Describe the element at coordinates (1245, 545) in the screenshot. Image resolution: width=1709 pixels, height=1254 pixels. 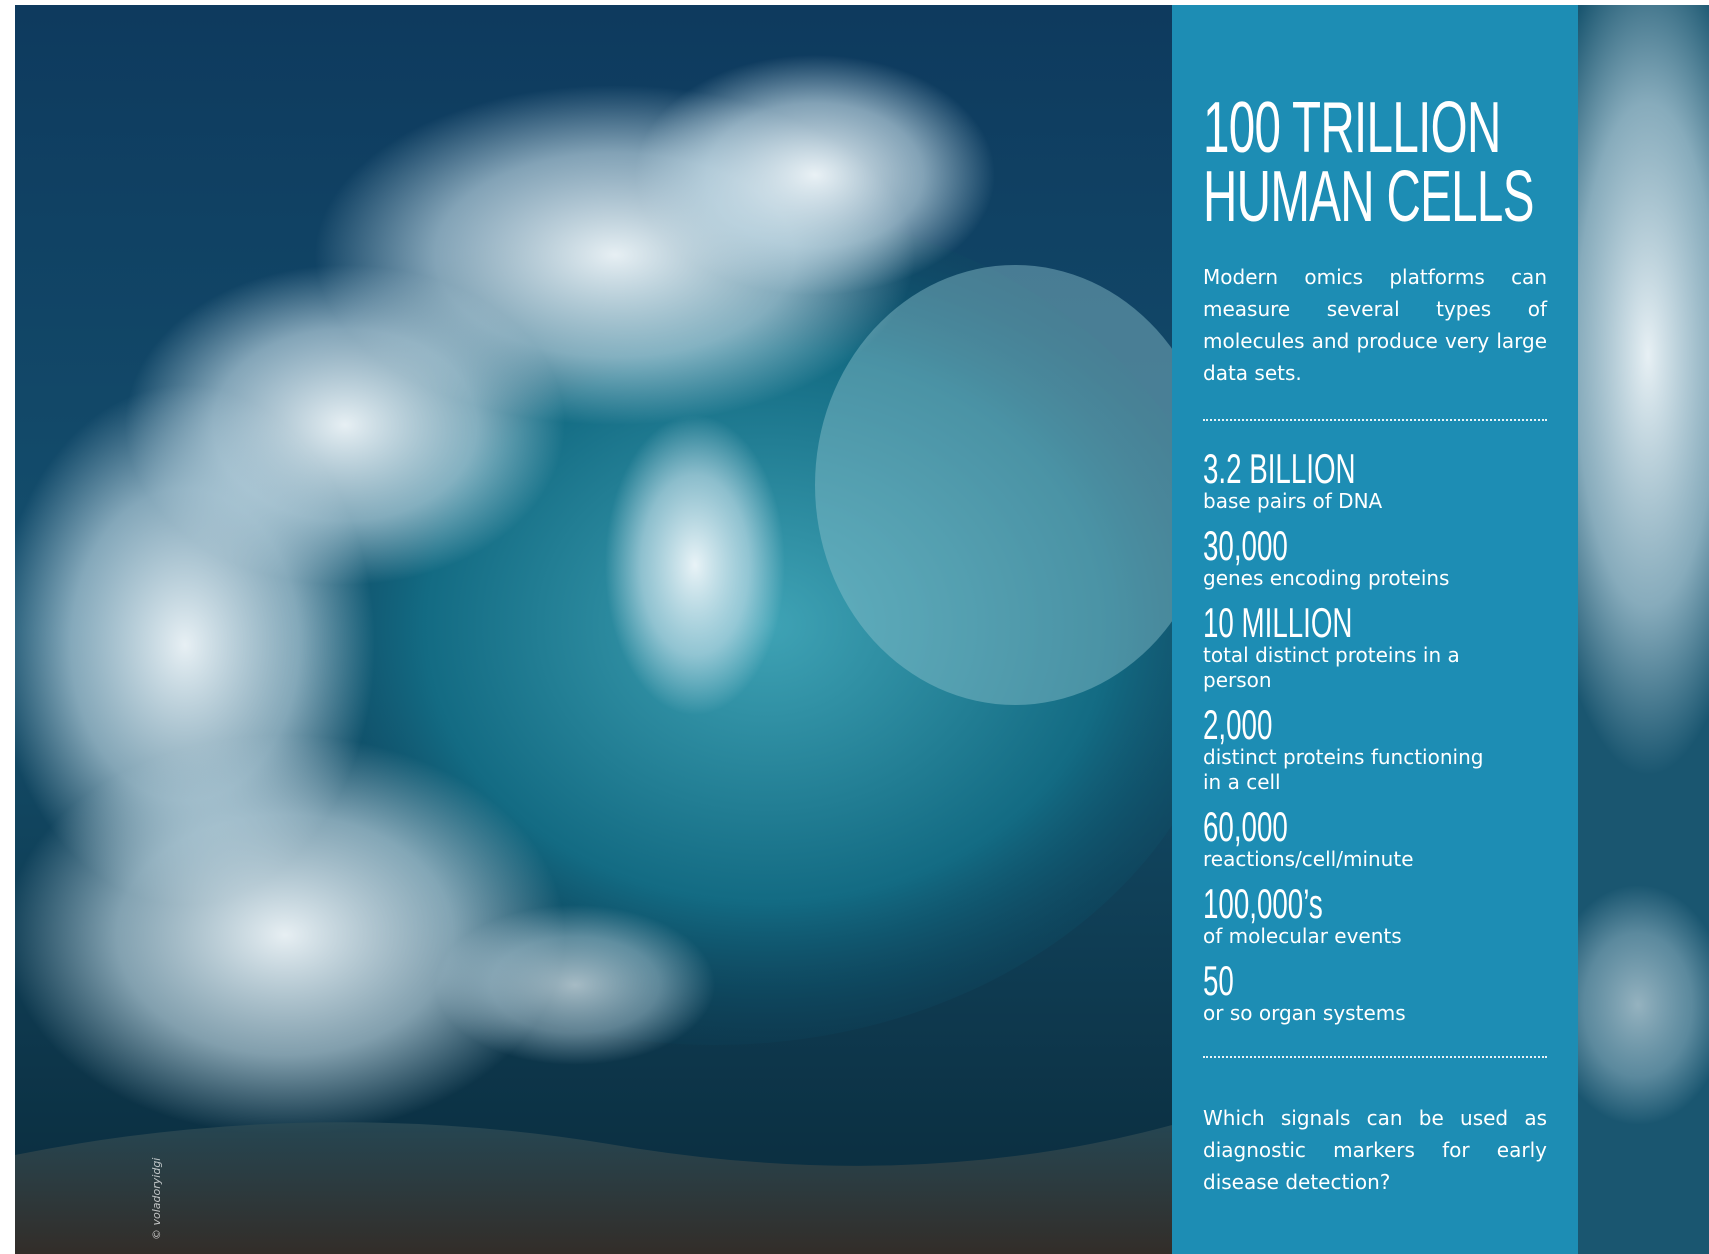
I see `stat-number: 30,000` at that location.